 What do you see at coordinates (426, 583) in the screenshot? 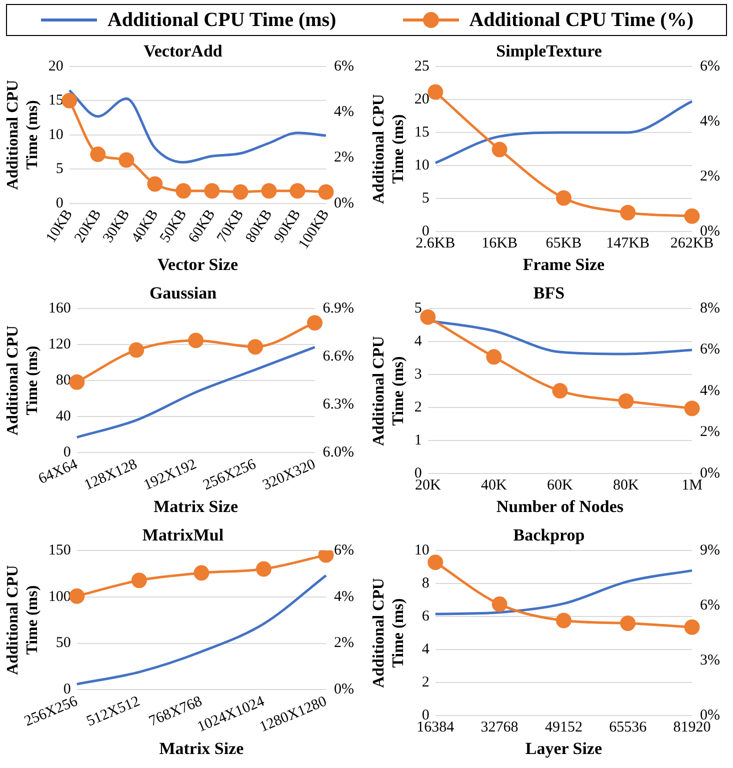
I see `y-tick-label: 8` at bounding box center [426, 583].